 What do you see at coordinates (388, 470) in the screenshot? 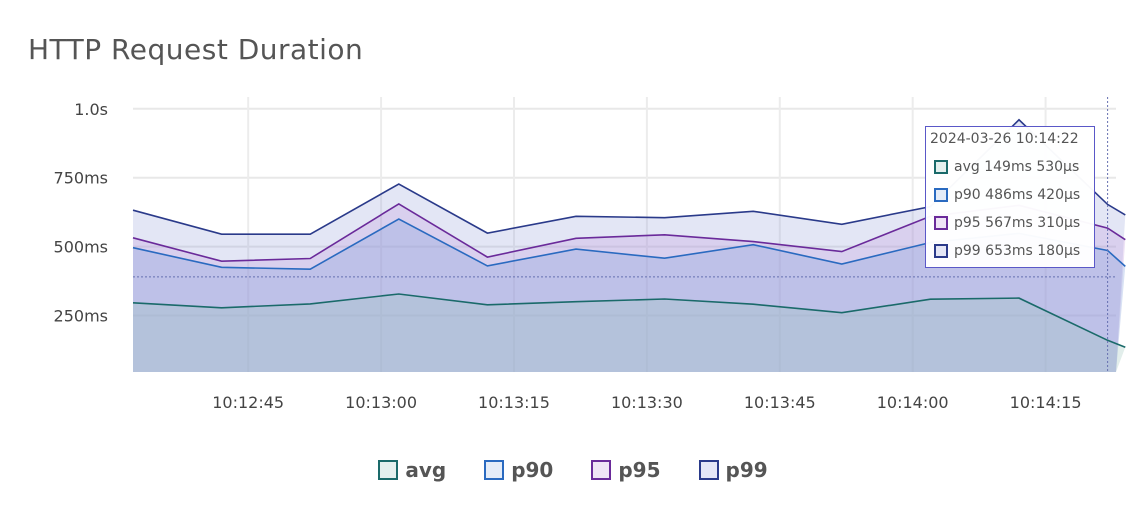
I see `legend-swatch-avg` at bounding box center [388, 470].